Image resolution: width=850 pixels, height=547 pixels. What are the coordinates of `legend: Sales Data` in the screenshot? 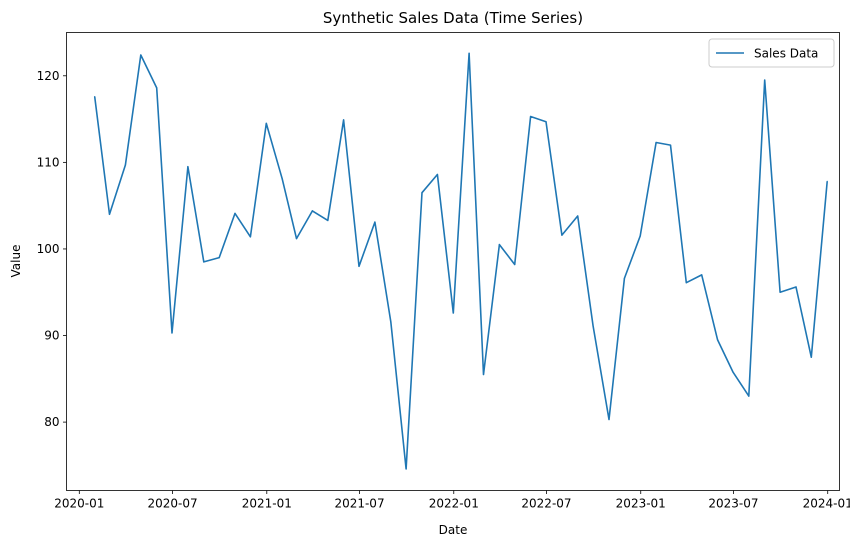 It's located at (771, 53).